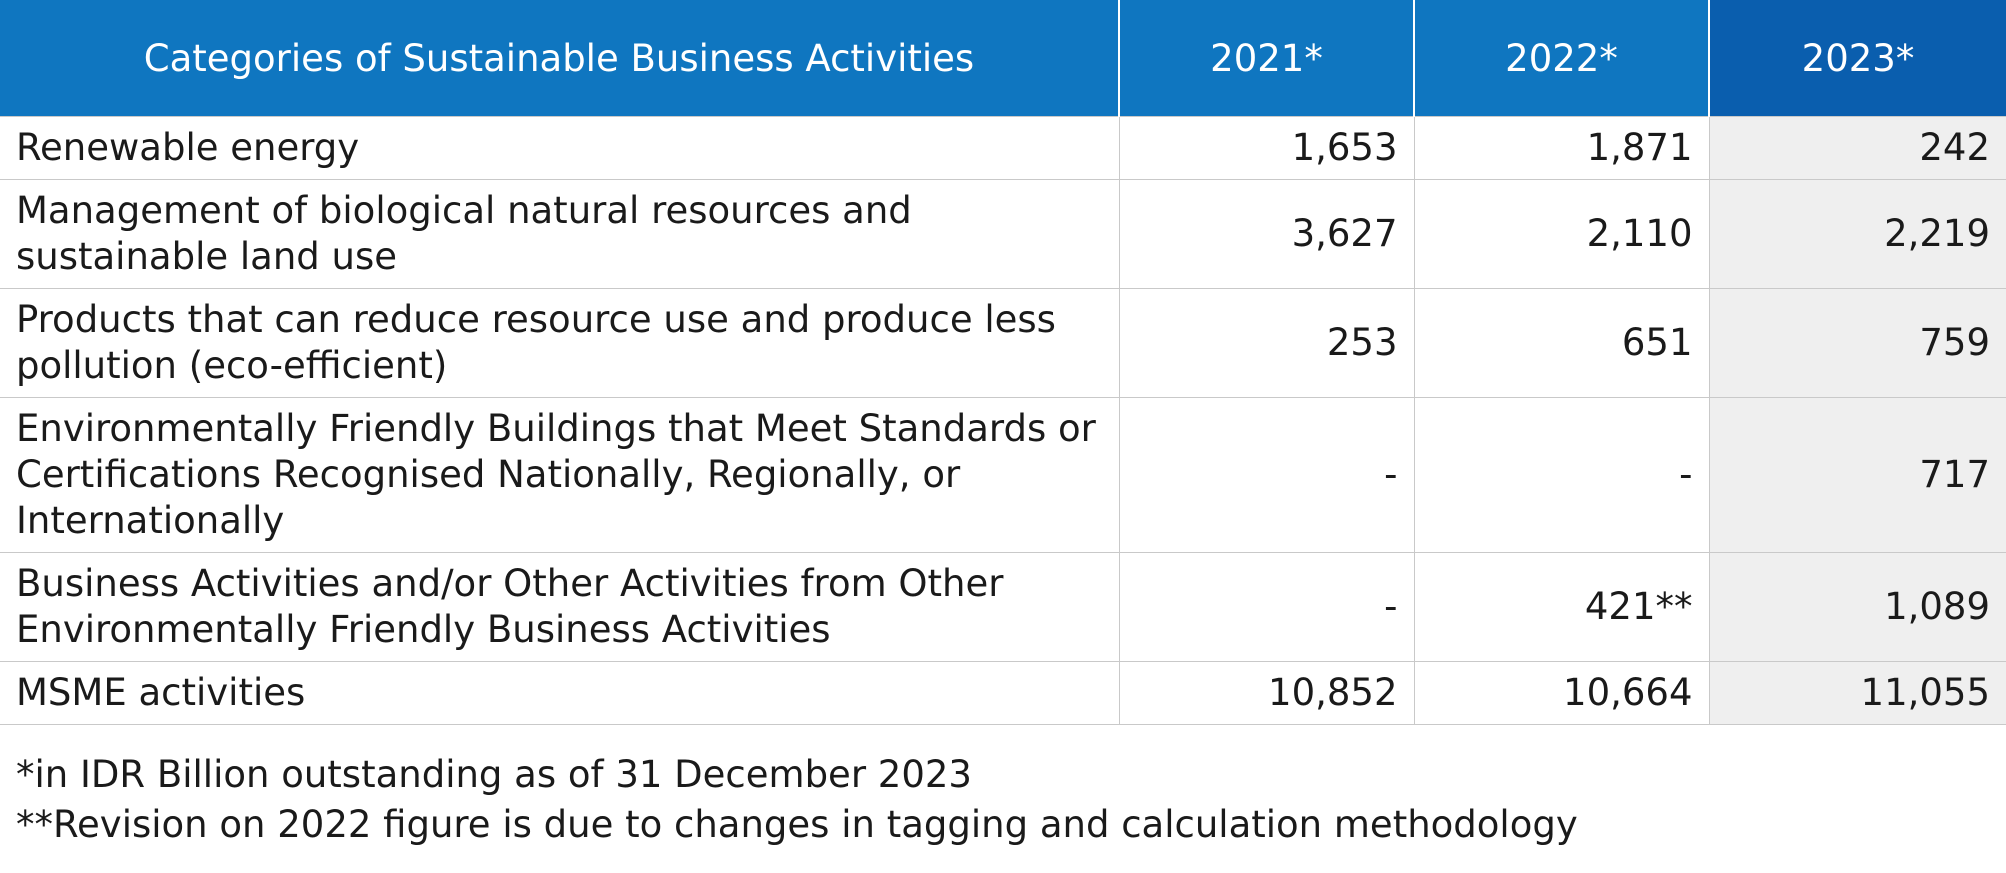 The height and width of the screenshot is (873, 2006). I want to click on value-2022-cell: 10,664, so click(1561, 693).